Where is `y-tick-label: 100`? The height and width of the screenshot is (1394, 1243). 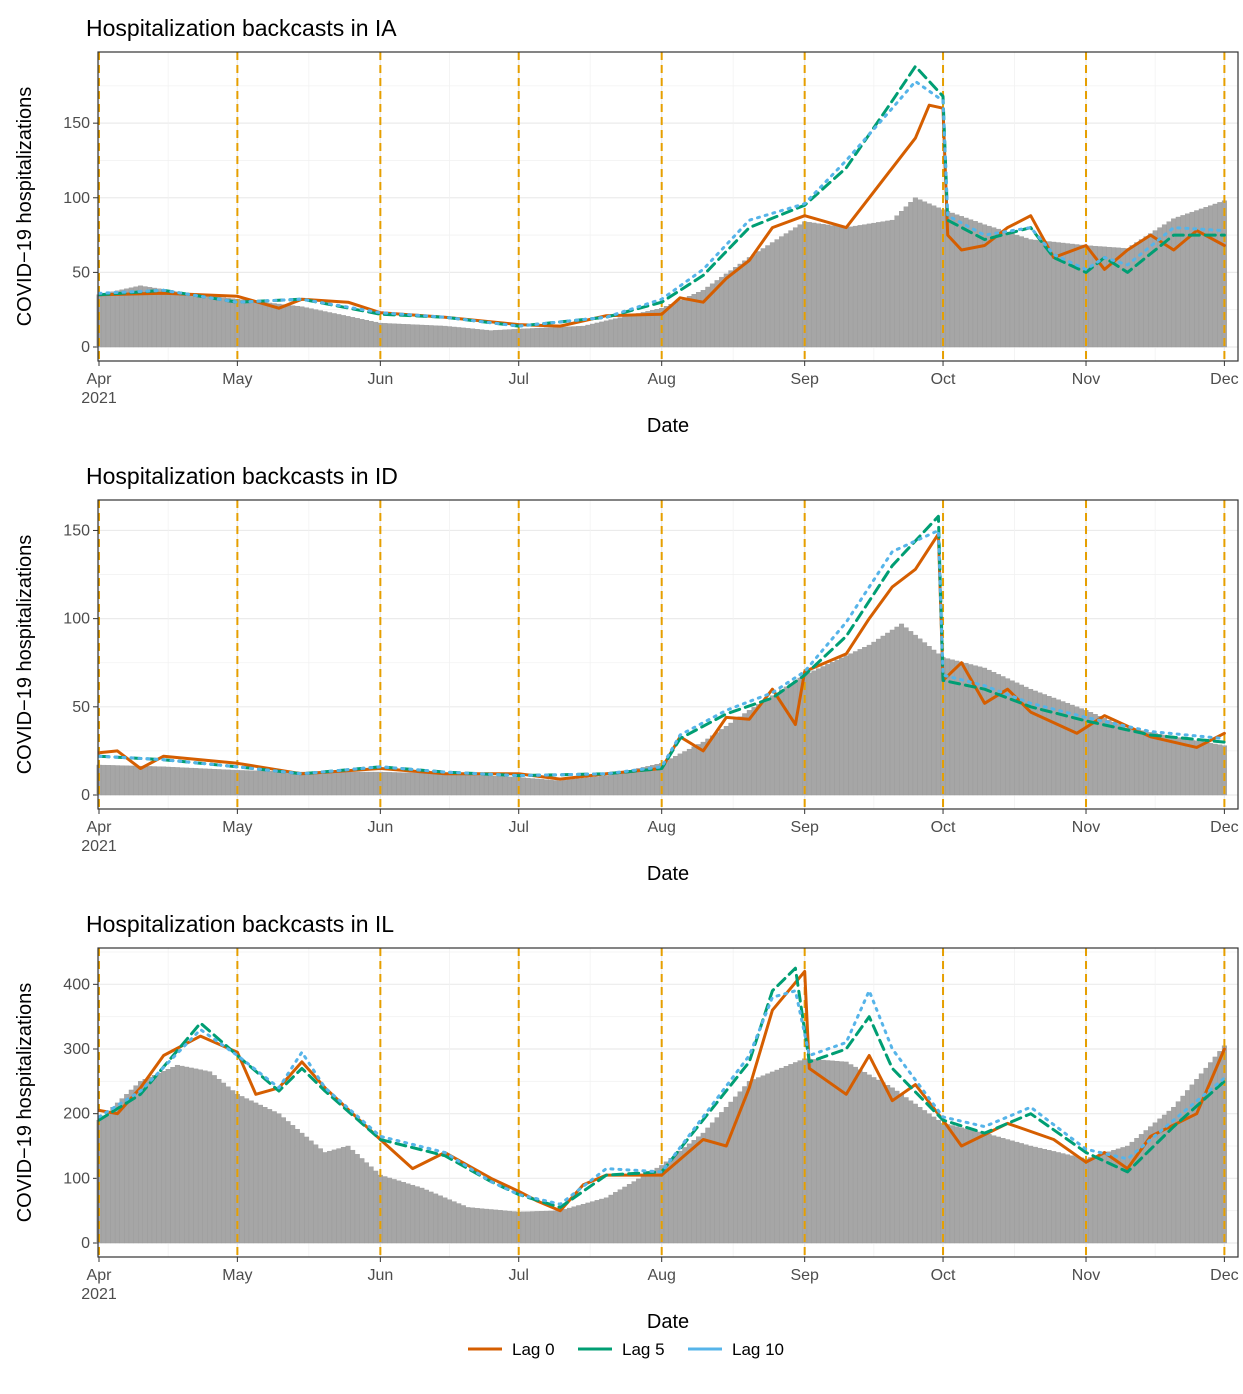 y-tick-label: 100 is located at coordinates (76, 619).